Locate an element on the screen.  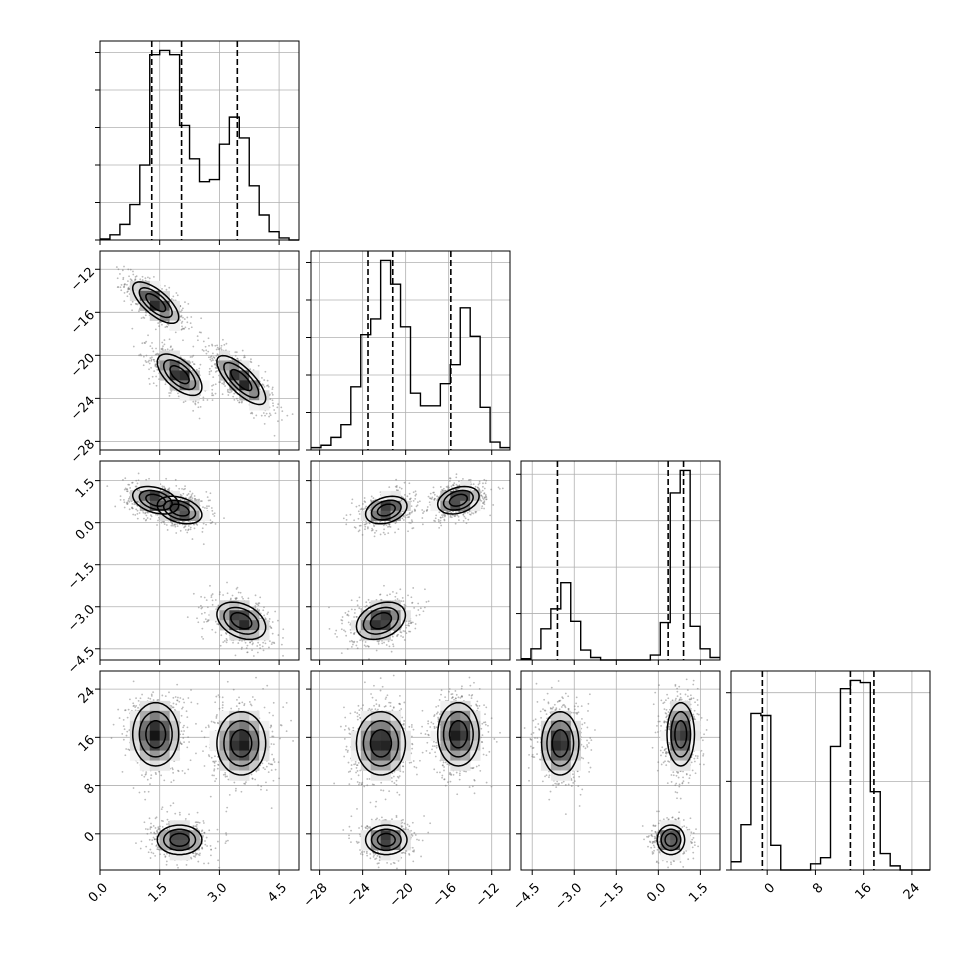
x-tick-label: 0 is located at coordinates (770, 888).